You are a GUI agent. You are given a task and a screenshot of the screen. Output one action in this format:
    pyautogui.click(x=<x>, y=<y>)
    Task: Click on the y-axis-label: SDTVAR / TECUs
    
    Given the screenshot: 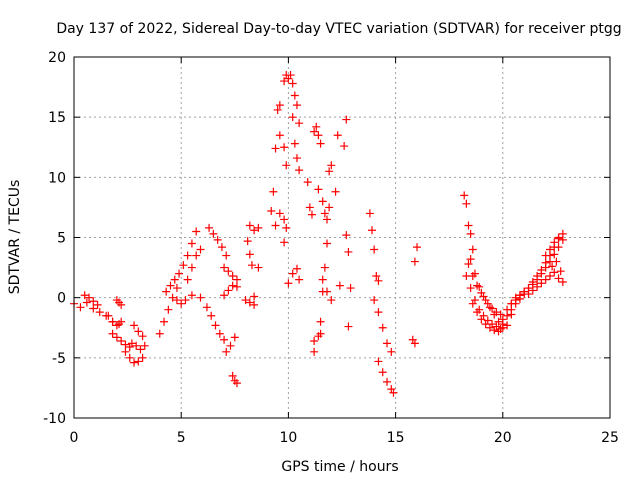 What is the action you would take?
    pyautogui.click(x=15, y=237)
    